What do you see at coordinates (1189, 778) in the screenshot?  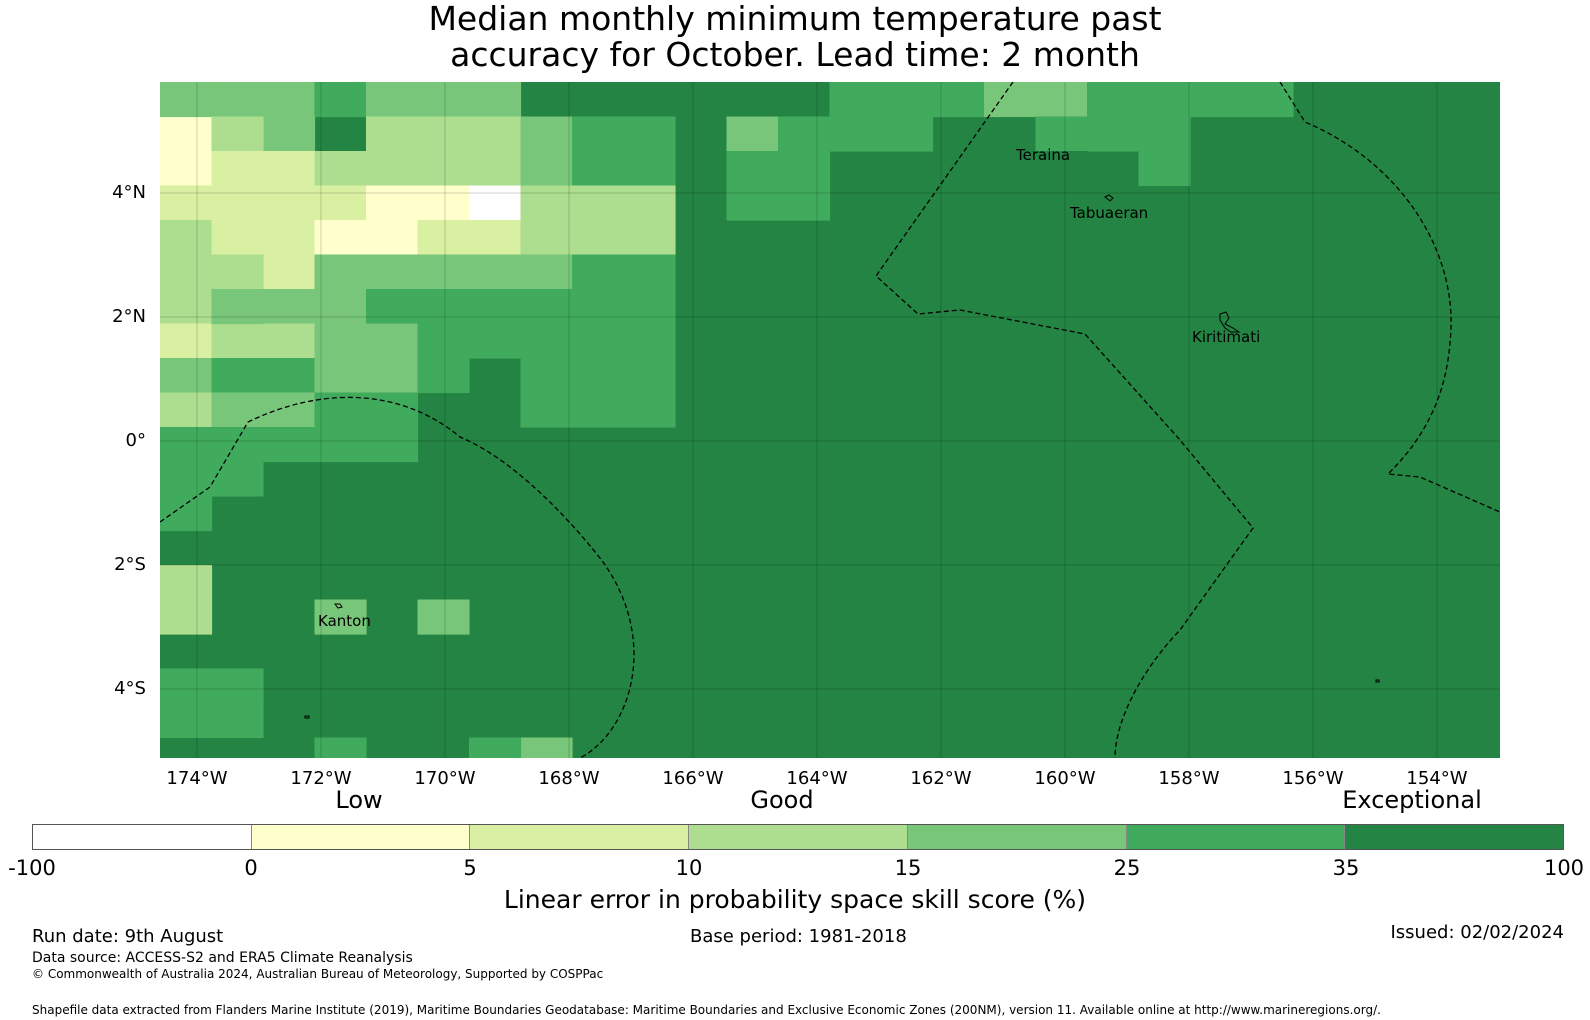 I see `lon-tick-label: 158°W` at bounding box center [1189, 778].